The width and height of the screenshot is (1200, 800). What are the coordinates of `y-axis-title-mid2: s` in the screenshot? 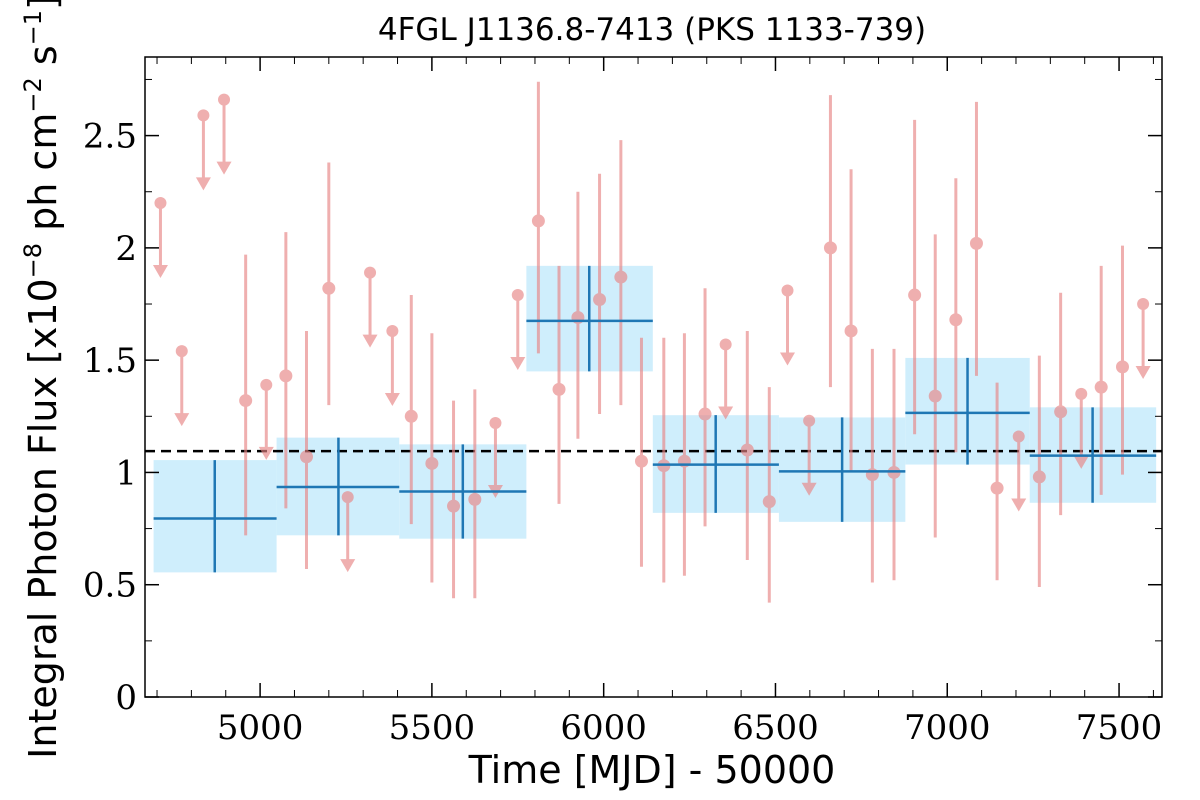 It's located at (43, 61).